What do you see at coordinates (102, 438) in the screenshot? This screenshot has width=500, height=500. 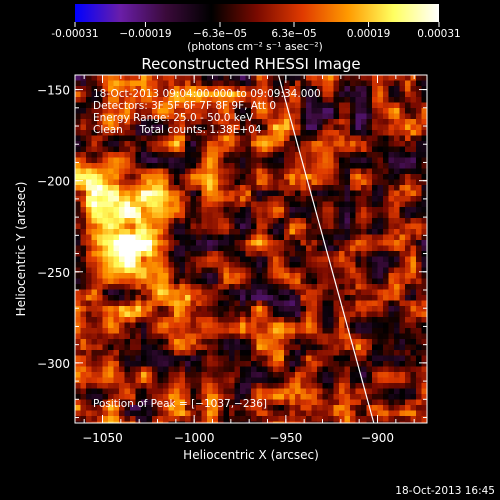 I see `x-tick-label: −1050` at bounding box center [102, 438].